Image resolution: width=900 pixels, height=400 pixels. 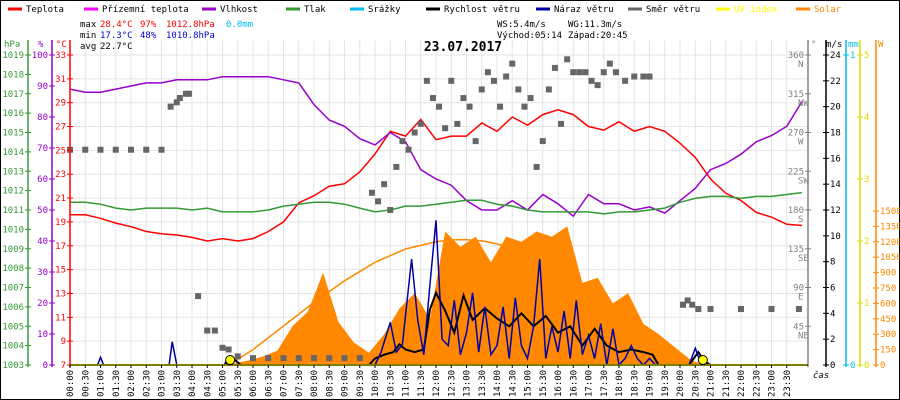 What do you see at coordinates (116, 47) in the screenshot?
I see `stat-avg-temp: 22.7°C` at bounding box center [116, 47].